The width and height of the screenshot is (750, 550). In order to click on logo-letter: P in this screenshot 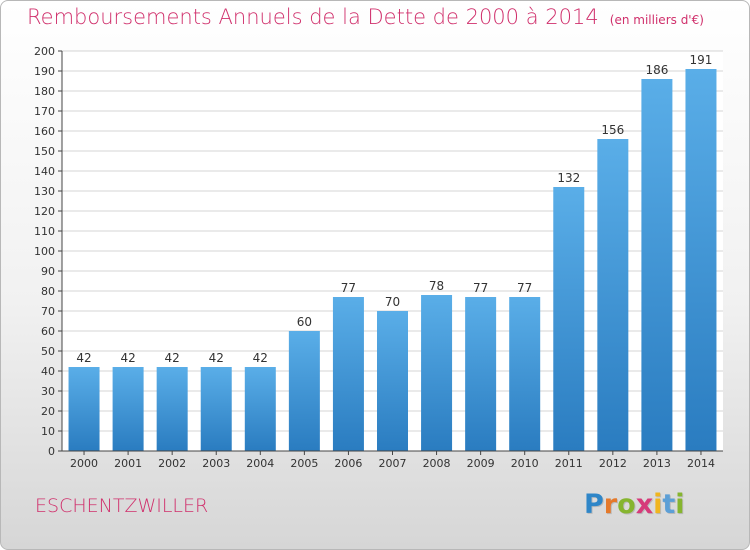, I will do `click(594, 504)`.